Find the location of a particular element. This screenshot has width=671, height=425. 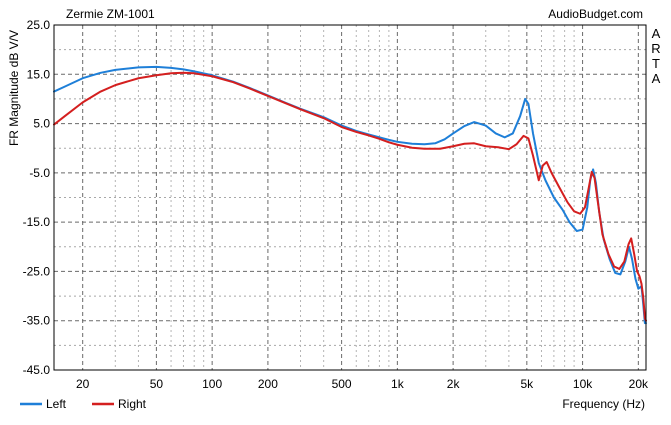

y-axis-label: FR Magnitude dB V/V is located at coordinates (14, 88).